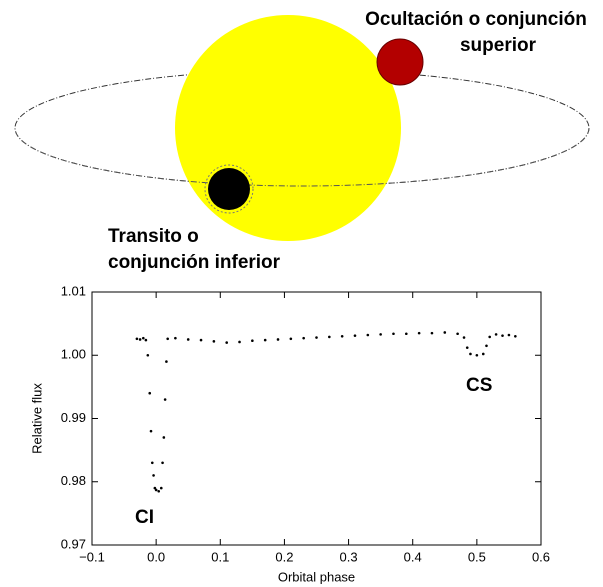  Describe the element at coordinates (73, 290) in the screenshot. I see `y-tick-label: 1.01` at that location.